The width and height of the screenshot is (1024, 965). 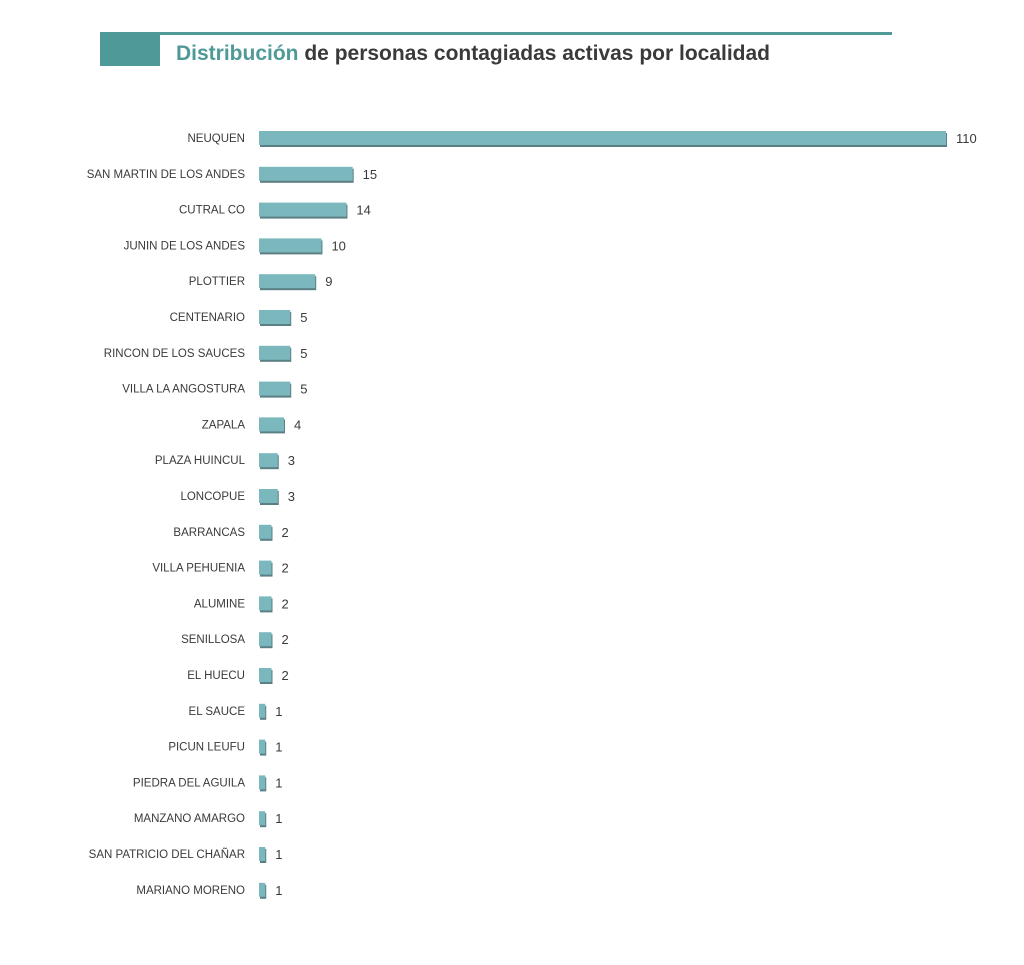 I want to click on data-label: 110, so click(x=966, y=138).